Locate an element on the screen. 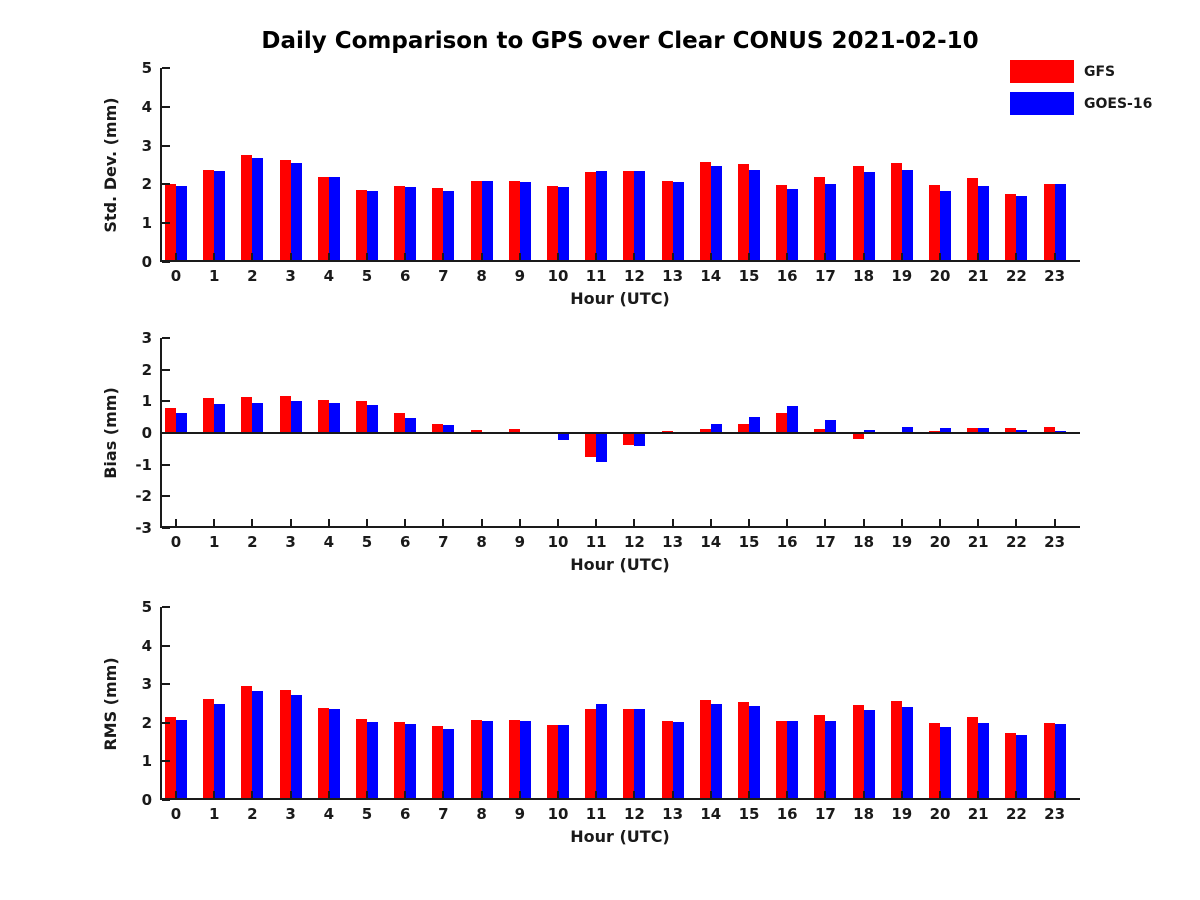  y-tick-label: 5 is located at coordinates (146, 68).